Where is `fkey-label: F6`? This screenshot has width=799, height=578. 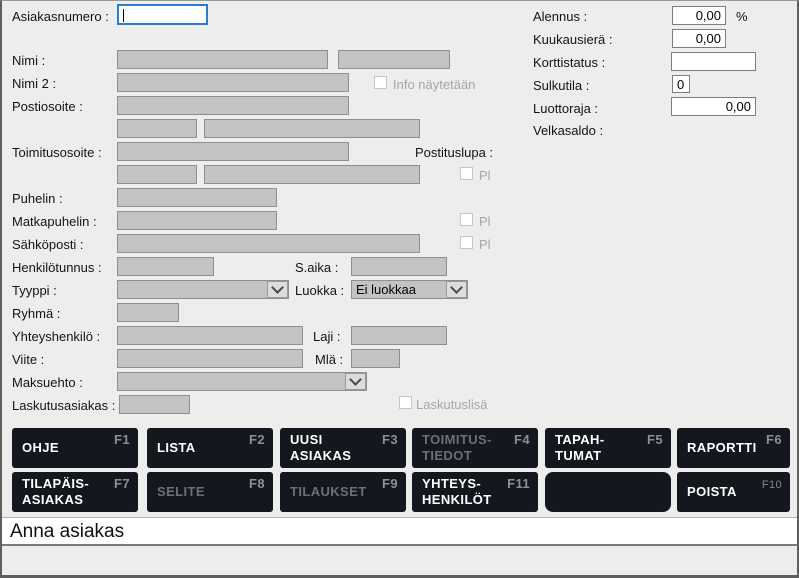
fkey-label: F6 is located at coordinates (774, 439).